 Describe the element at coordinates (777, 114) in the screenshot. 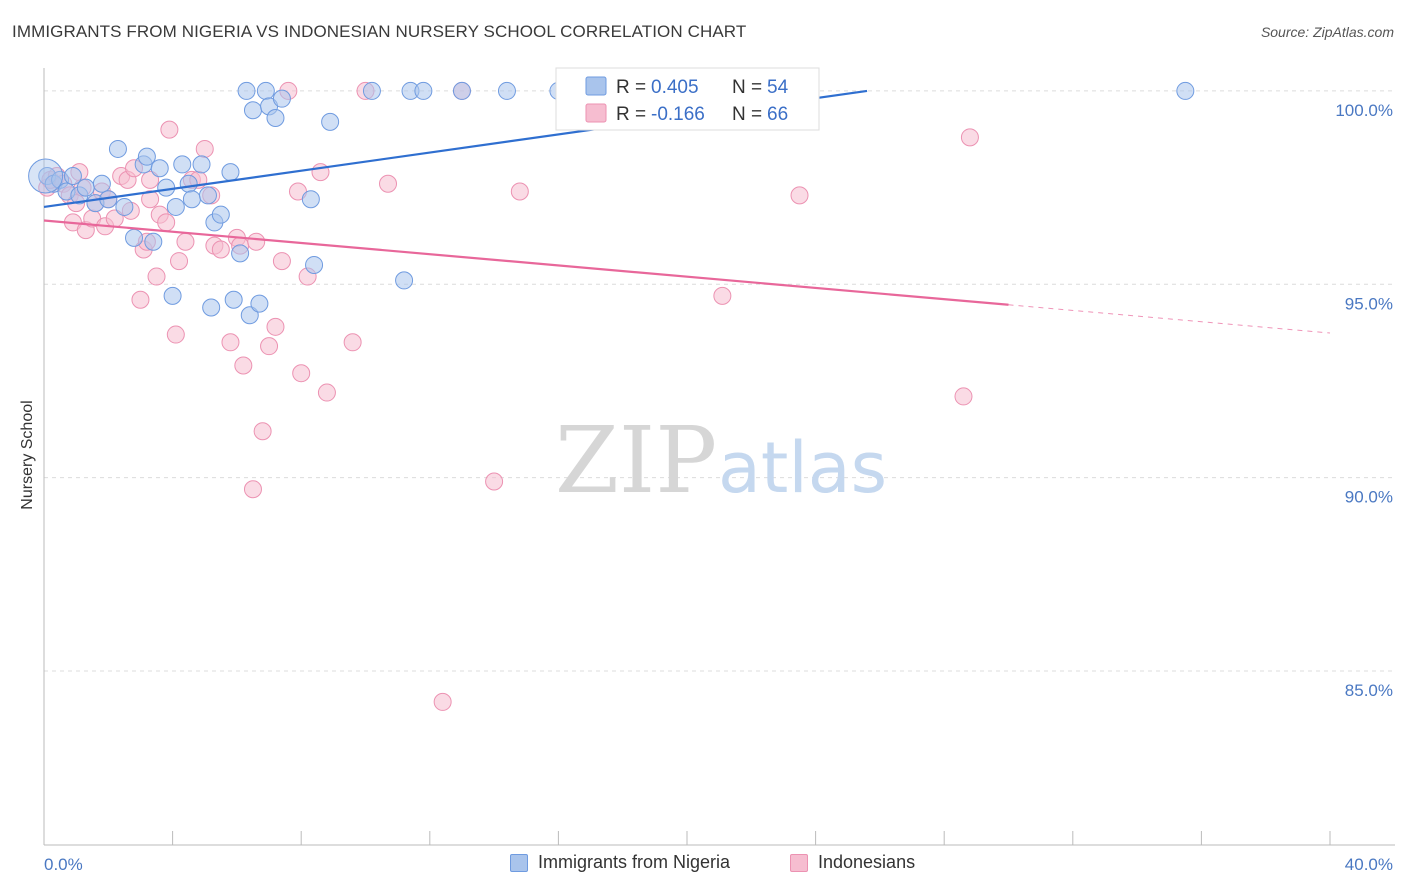

I see `legend-n-value-pink: 66` at that location.